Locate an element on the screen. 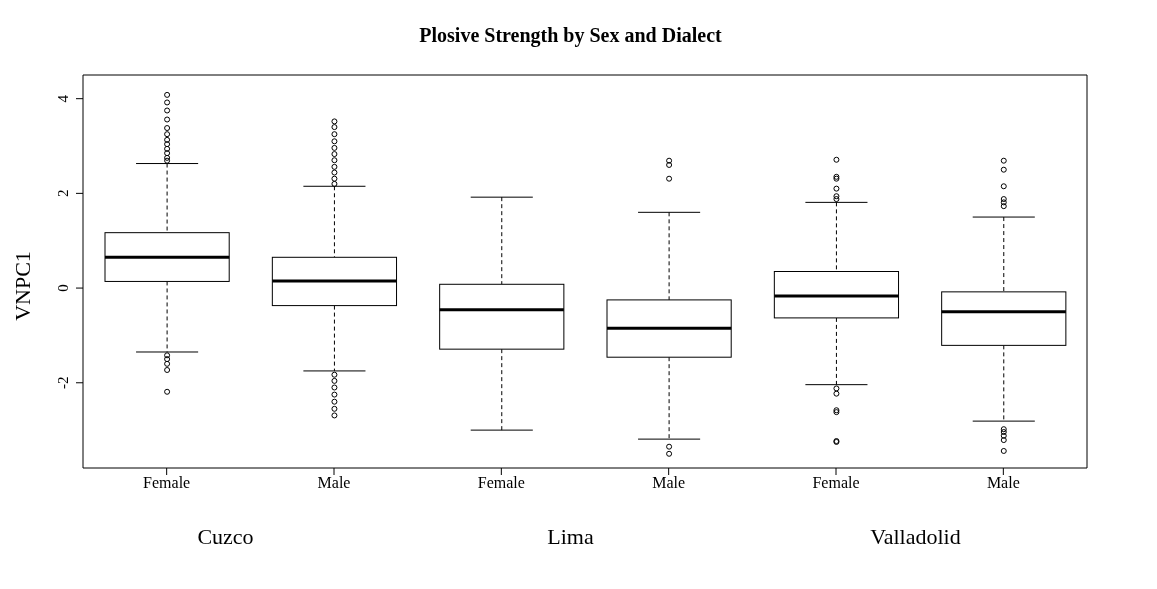  y-tick-label: 4 is located at coordinates (63, 98).